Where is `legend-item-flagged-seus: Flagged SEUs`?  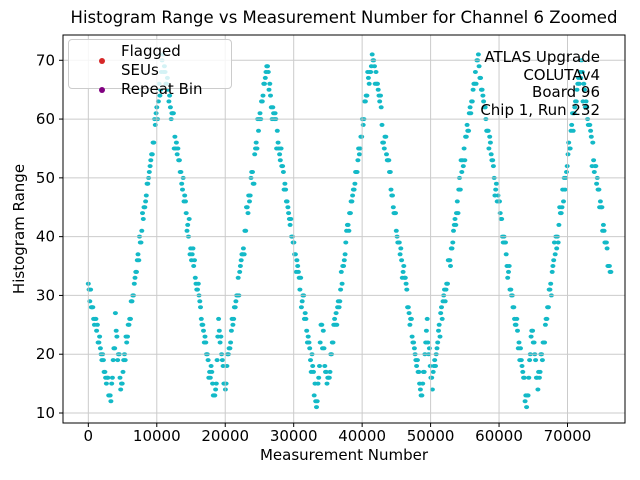 legend-item-flagged-seus: Flagged SEUs is located at coordinates (161, 61).